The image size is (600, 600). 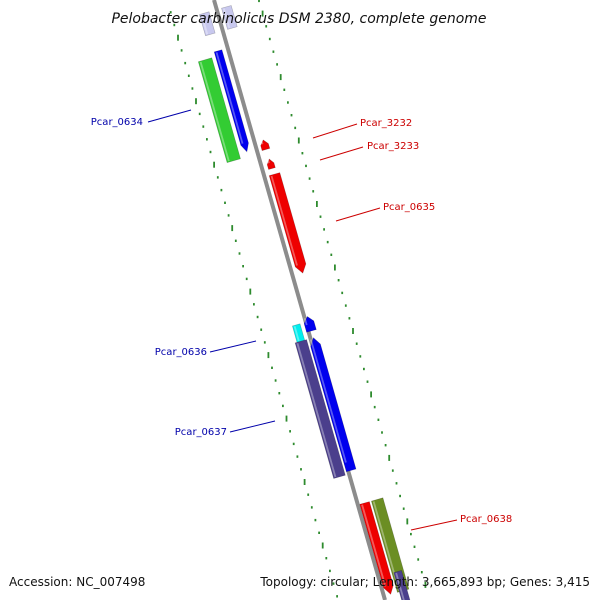 What do you see at coordinates (204, 24) in the screenshot?
I see `gene-top-faint-left-highlight` at bounding box center [204, 24].